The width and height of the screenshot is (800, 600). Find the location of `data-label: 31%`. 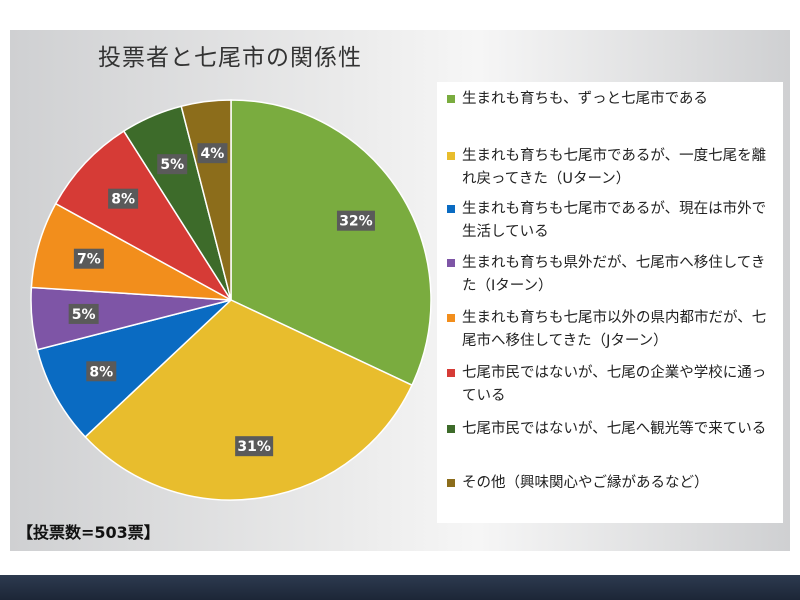

data-label: 31% is located at coordinates (254, 447).